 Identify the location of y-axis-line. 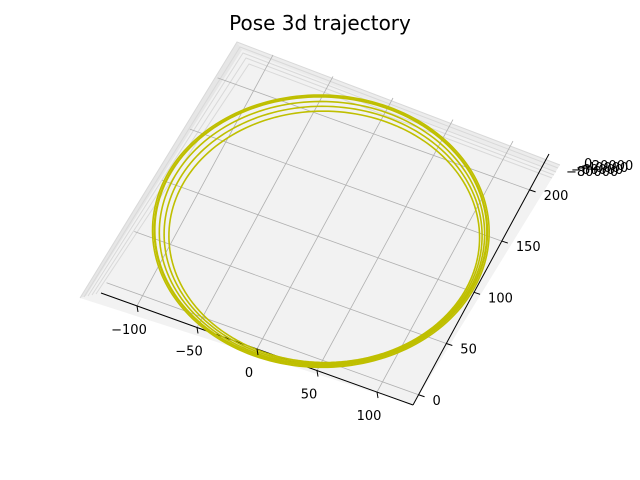
(481, 279).